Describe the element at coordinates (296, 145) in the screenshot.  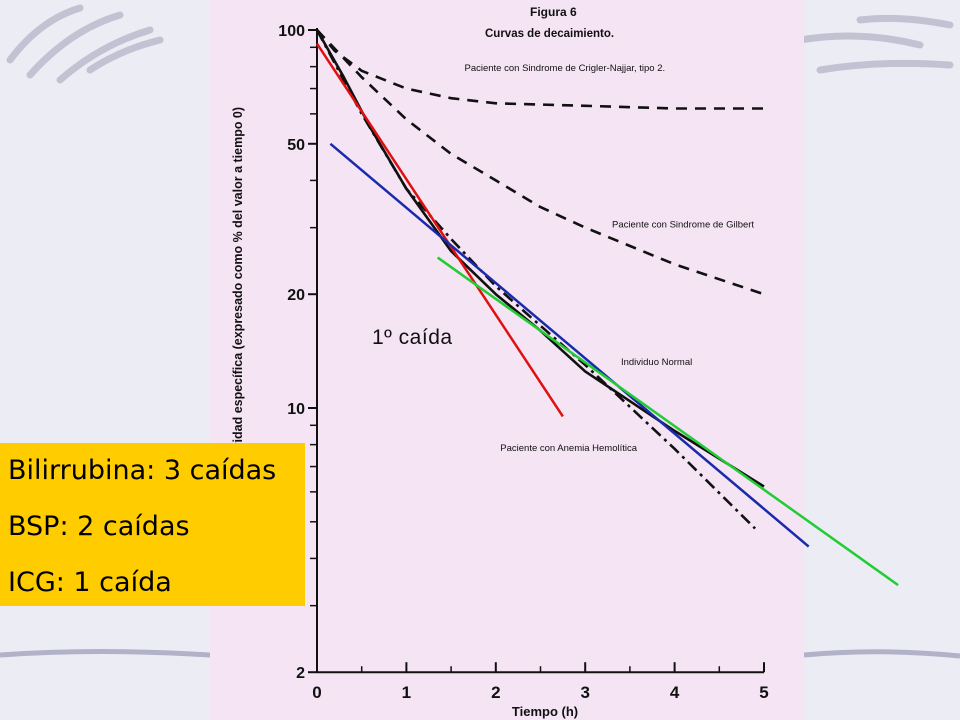
I see `y-tick-label: 50` at that location.